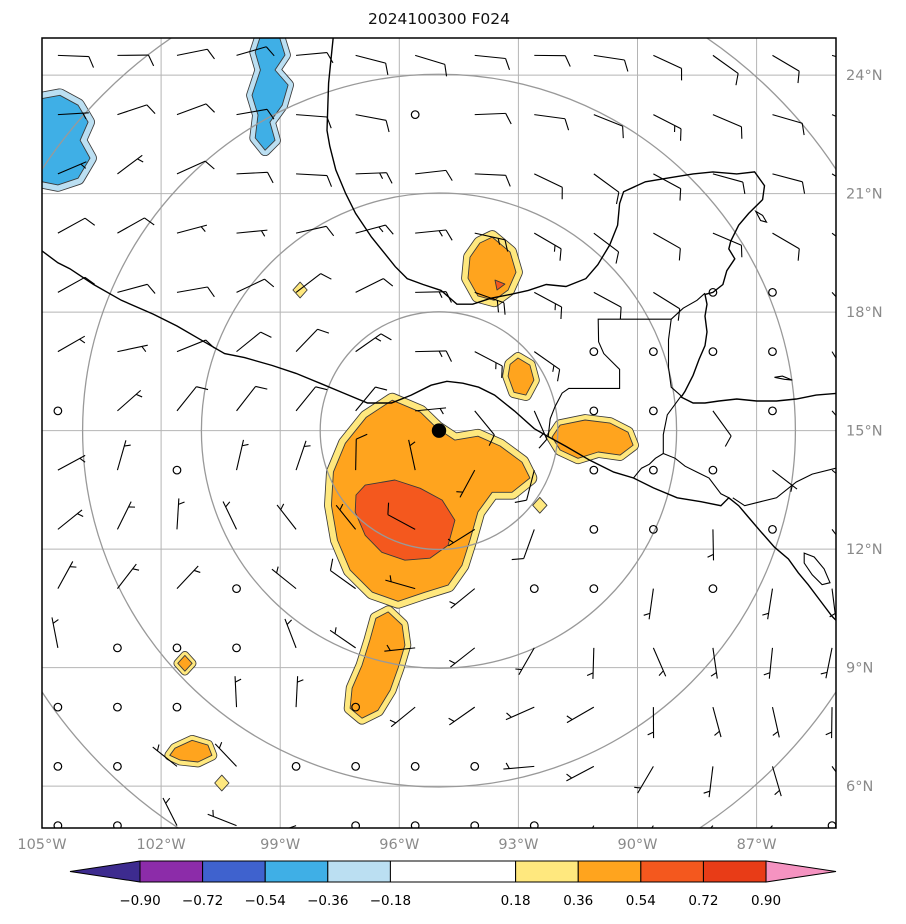 Image resolution: width=906 pixels, height=924 pixels. What do you see at coordinates (191, 751) in the screenshot?
I see `pos-area-southwest` at bounding box center [191, 751].